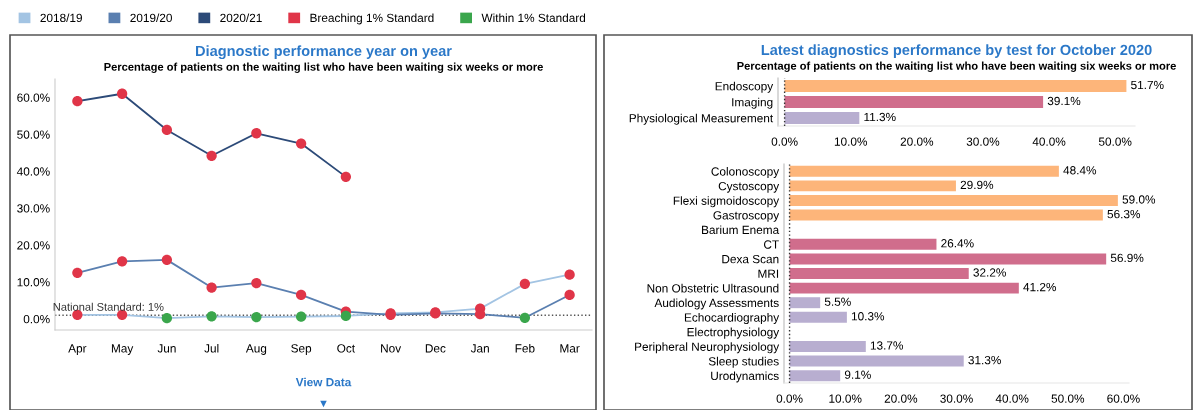 The image size is (1198, 410). I want to click on y-tick-label: MRI, so click(768, 273).